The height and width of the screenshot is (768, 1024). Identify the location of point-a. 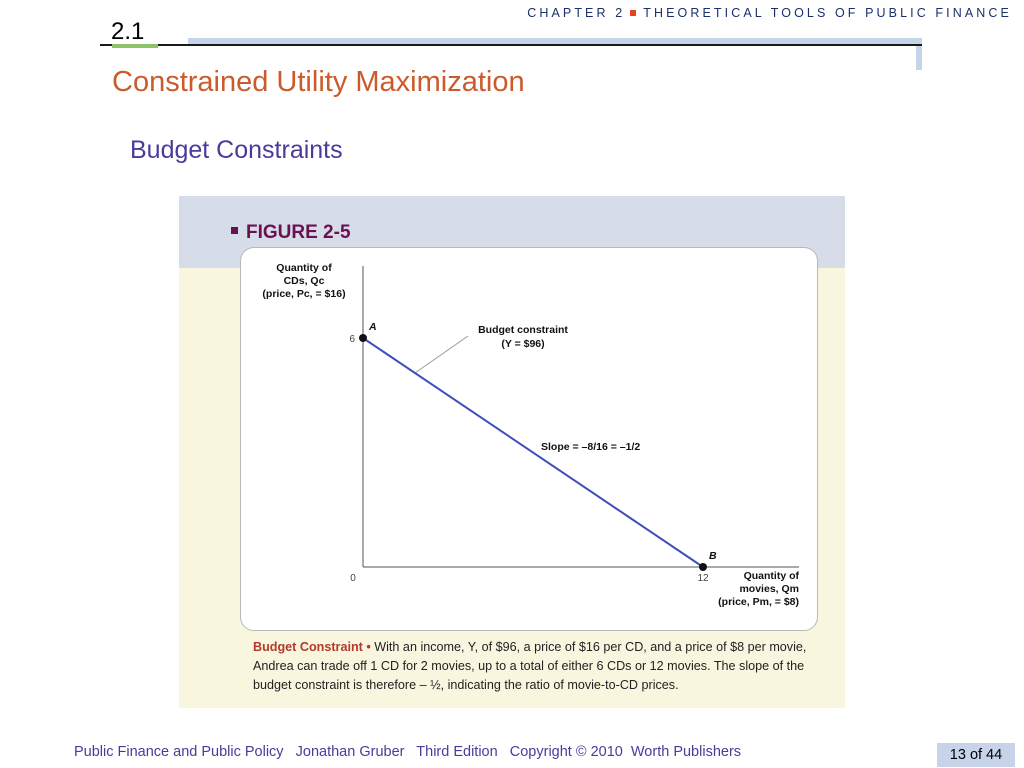
(363, 338).